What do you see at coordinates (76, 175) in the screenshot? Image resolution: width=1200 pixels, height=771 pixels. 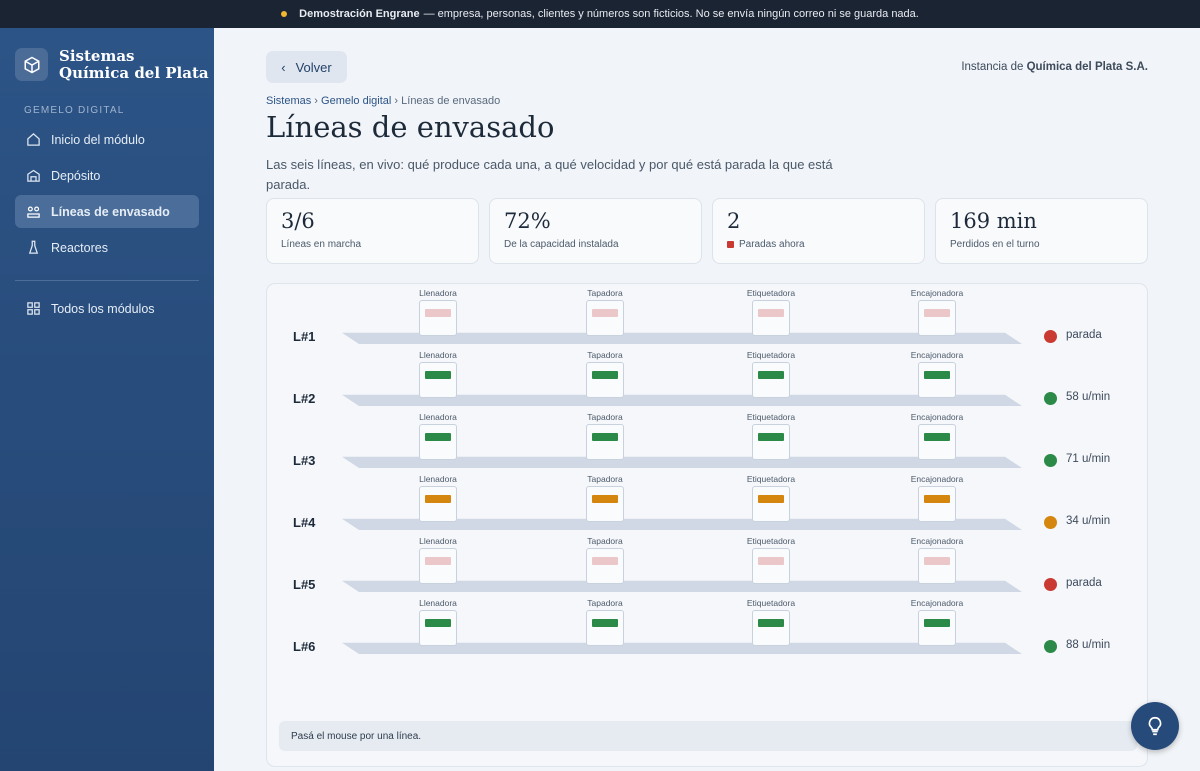 I see `nav-label: Depósito` at bounding box center [76, 175].